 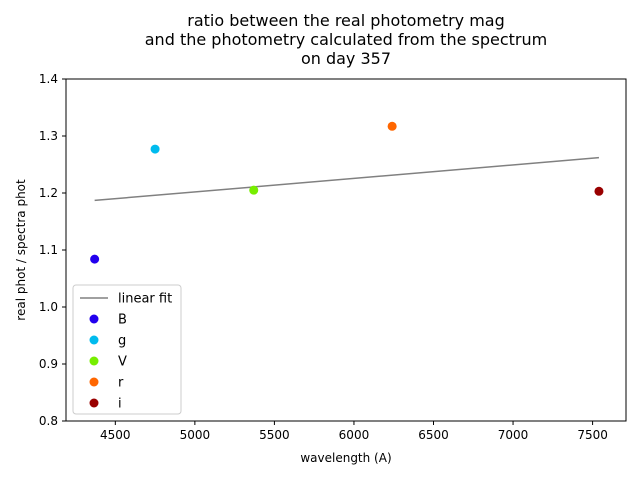 I want to click on y-axis-label: real phot / spectra phot, so click(x=21, y=250).